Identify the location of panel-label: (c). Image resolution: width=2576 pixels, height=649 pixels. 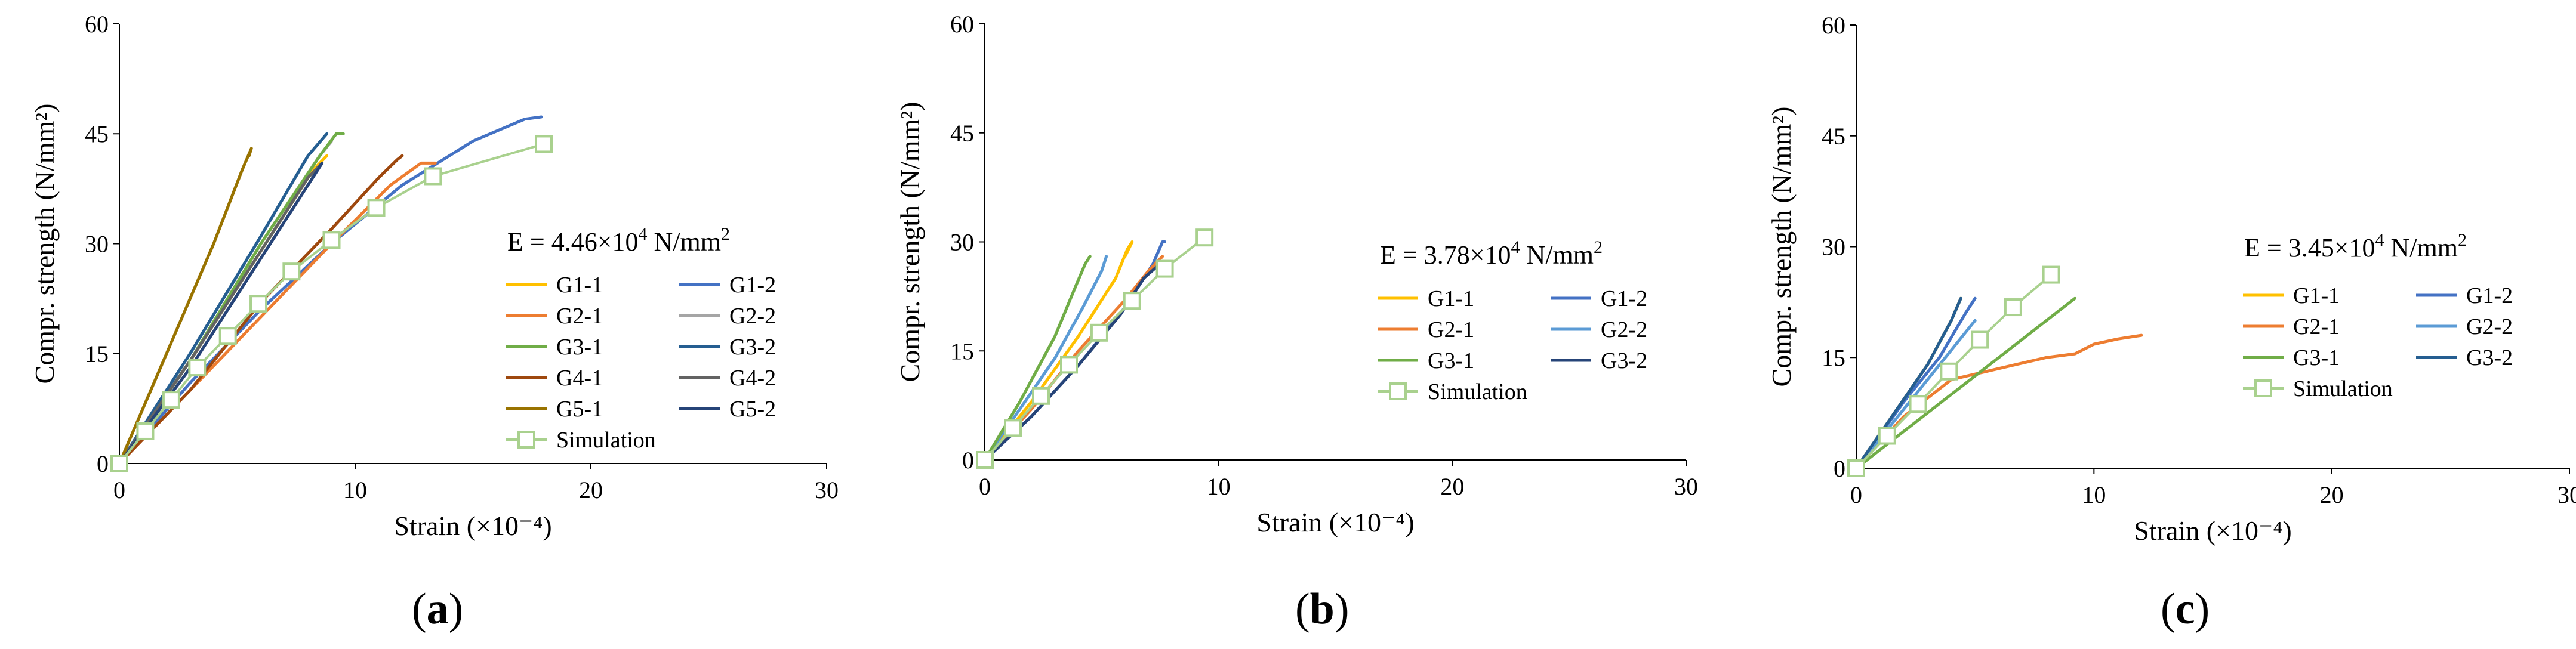
(2185, 609).